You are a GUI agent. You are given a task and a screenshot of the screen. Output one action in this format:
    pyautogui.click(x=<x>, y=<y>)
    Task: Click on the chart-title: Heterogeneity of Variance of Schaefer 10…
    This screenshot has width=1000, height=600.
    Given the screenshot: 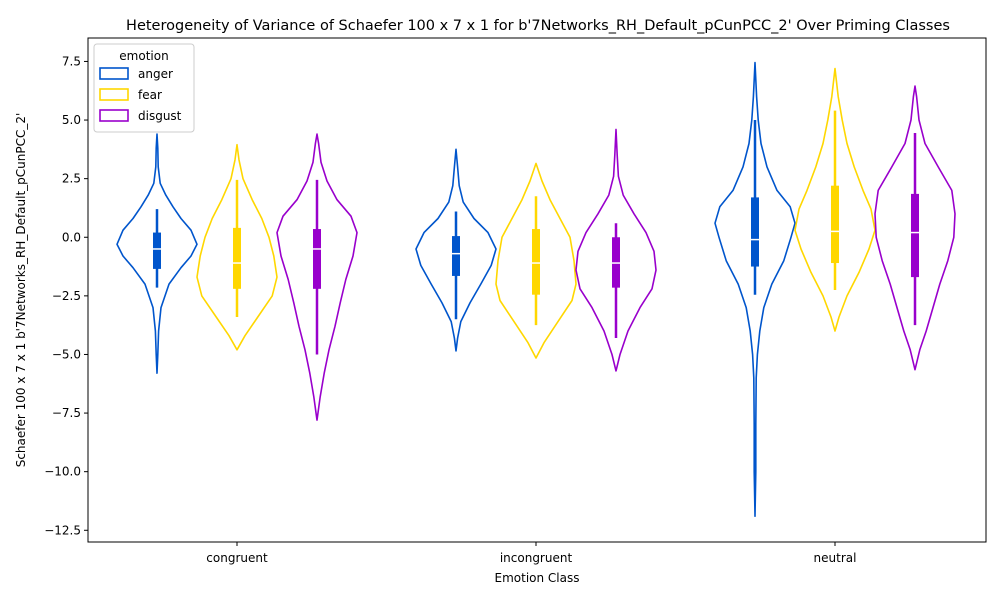 What is the action you would take?
    pyautogui.click(x=538, y=26)
    